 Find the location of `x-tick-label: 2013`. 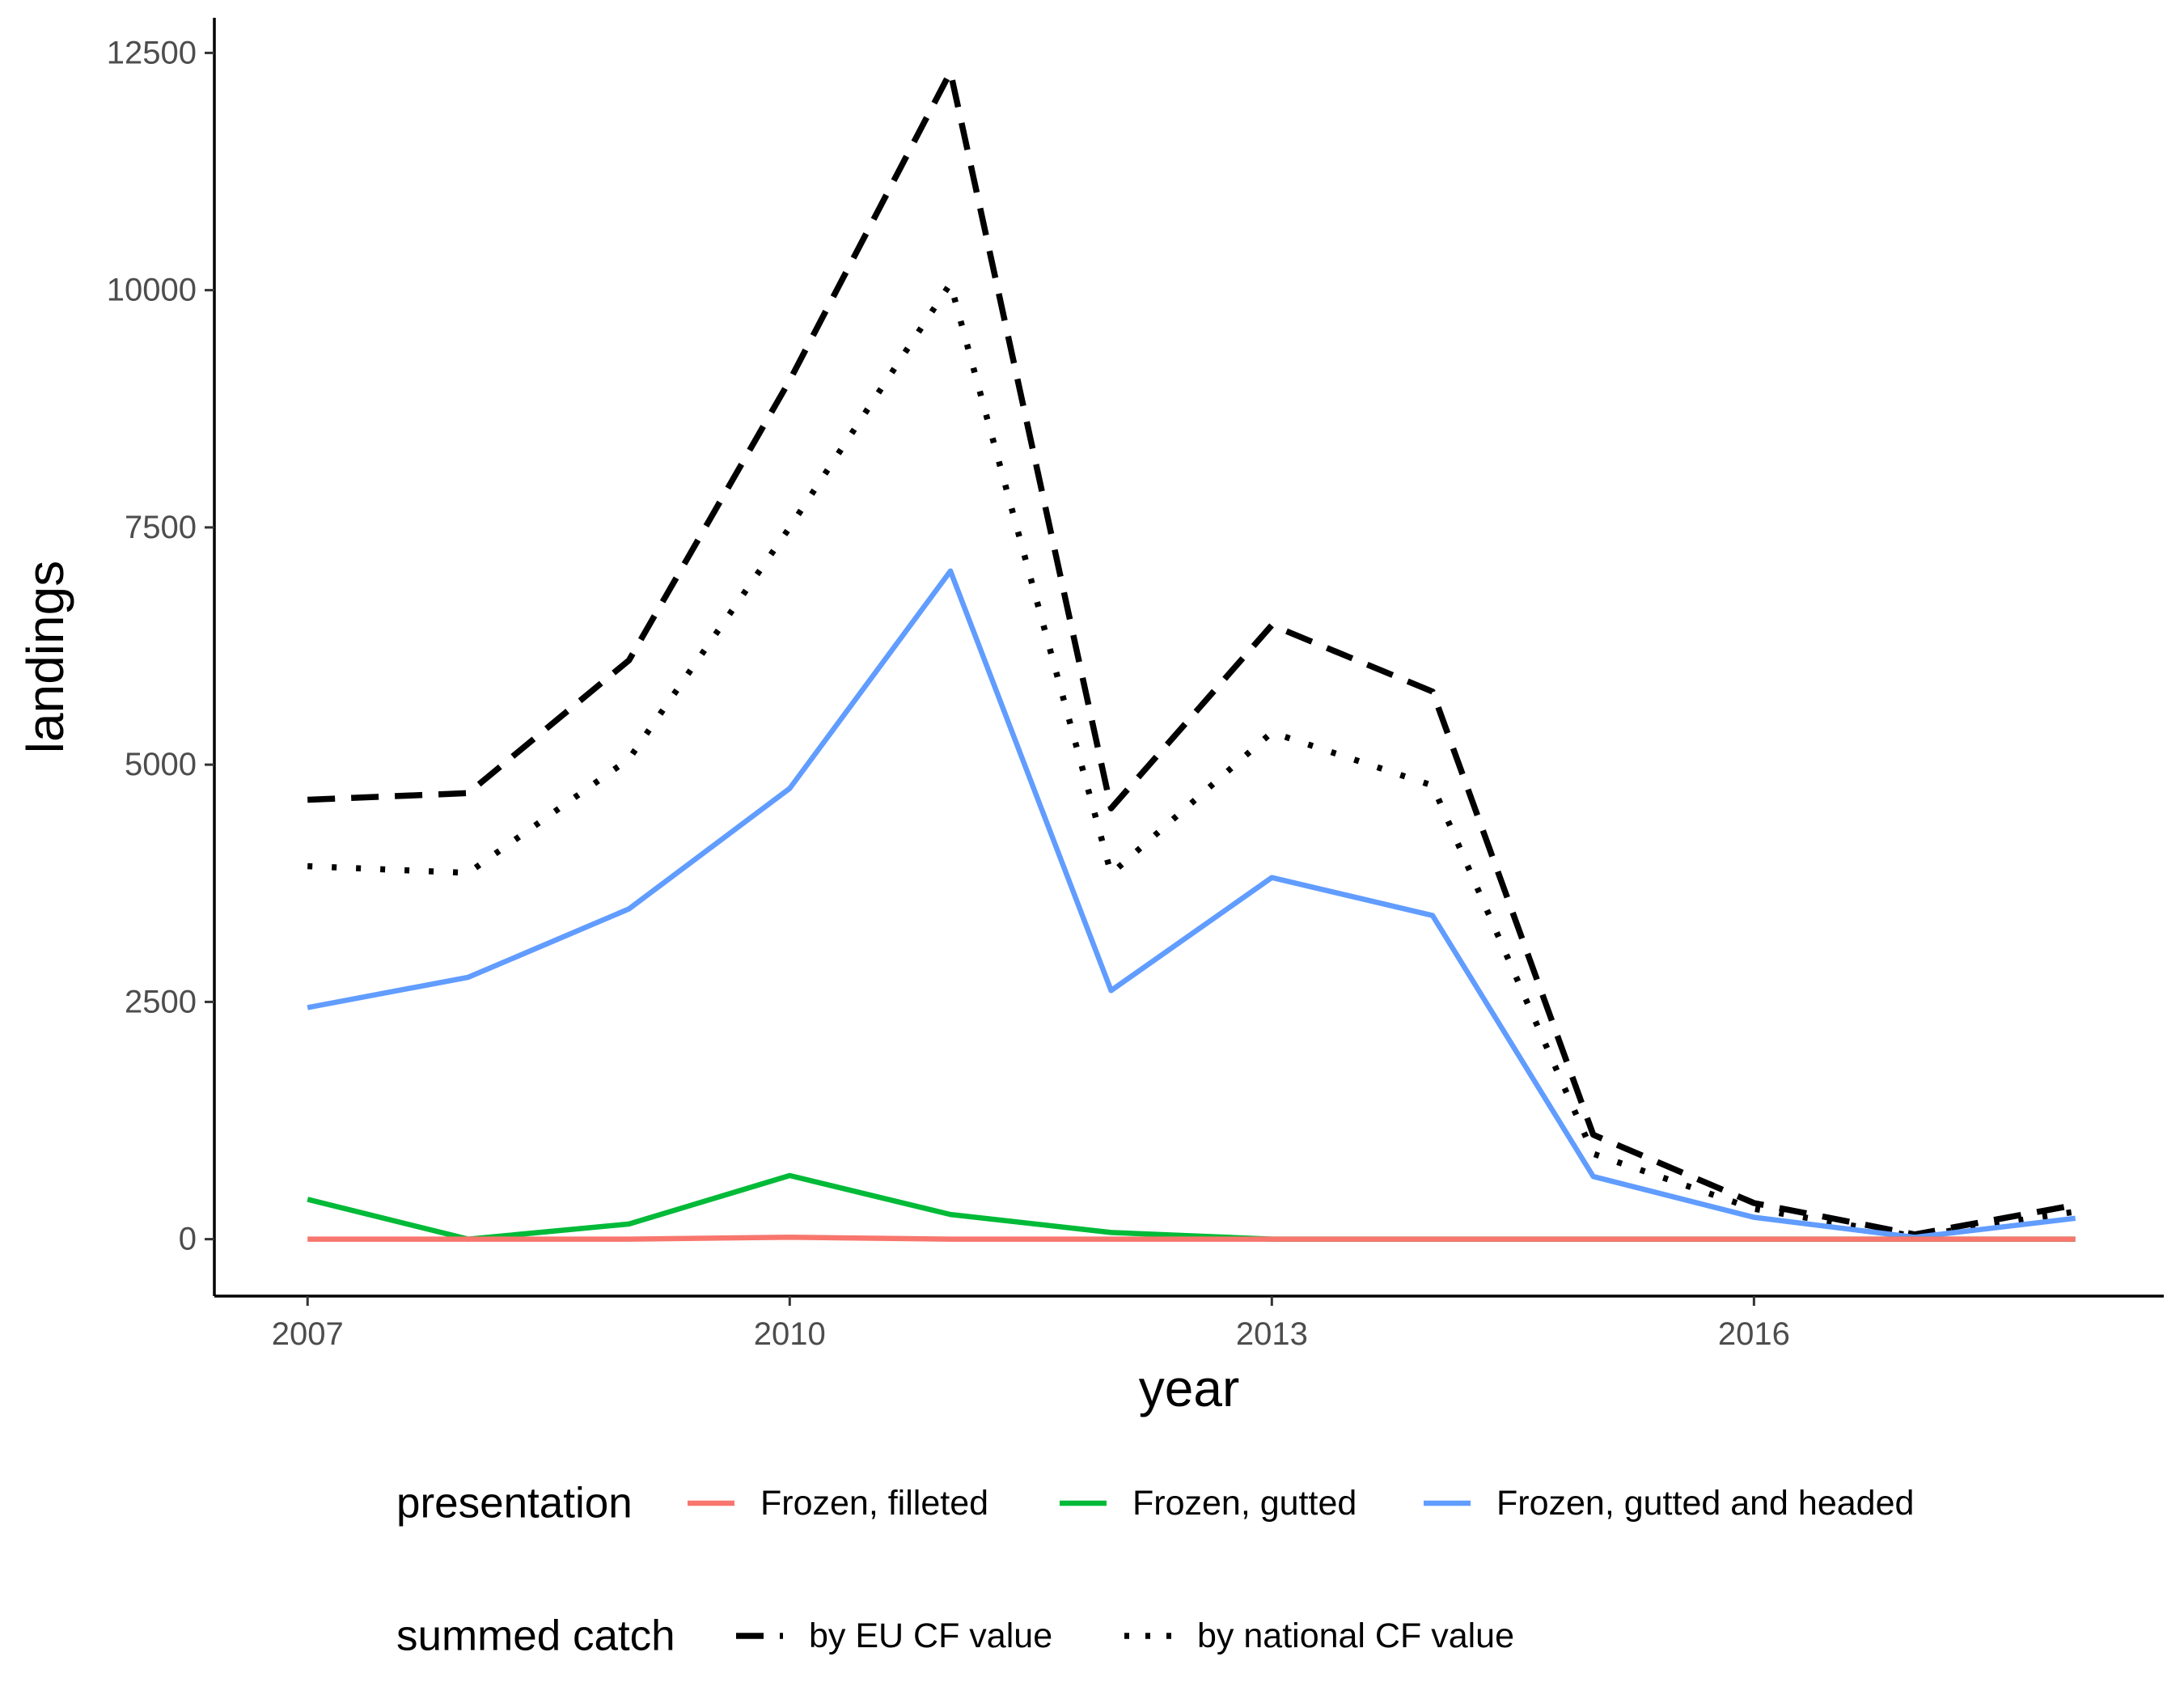

x-tick-label: 2013 is located at coordinates (1272, 1334).